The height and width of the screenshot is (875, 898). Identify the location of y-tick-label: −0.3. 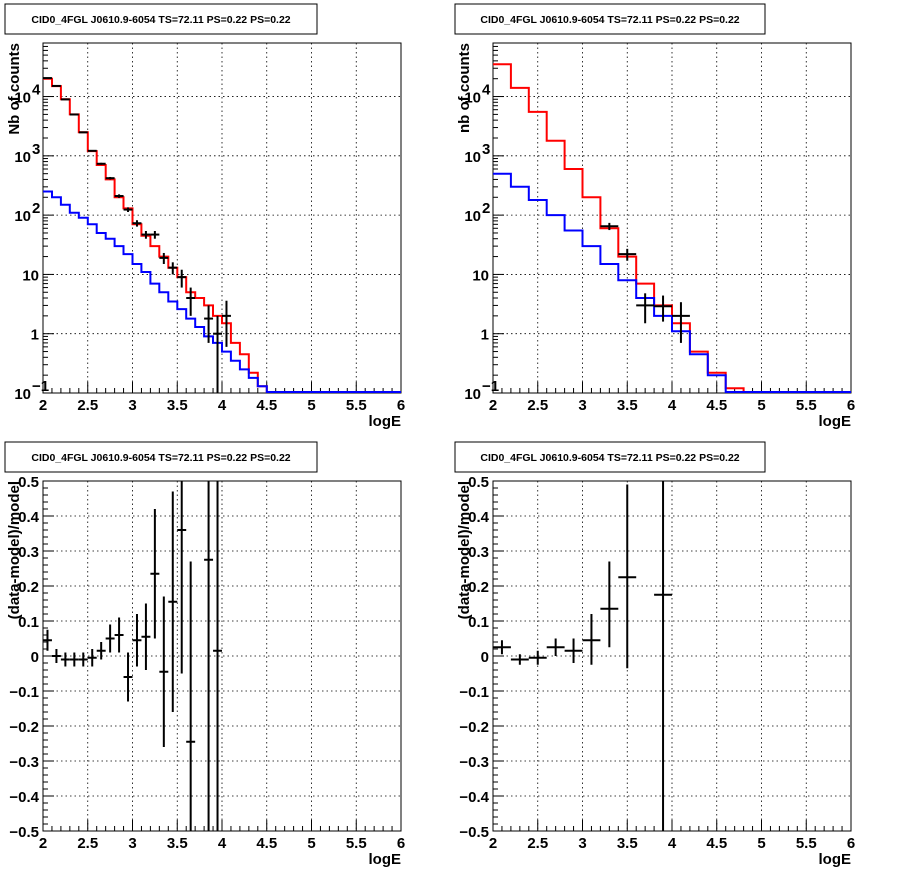
(24, 762).